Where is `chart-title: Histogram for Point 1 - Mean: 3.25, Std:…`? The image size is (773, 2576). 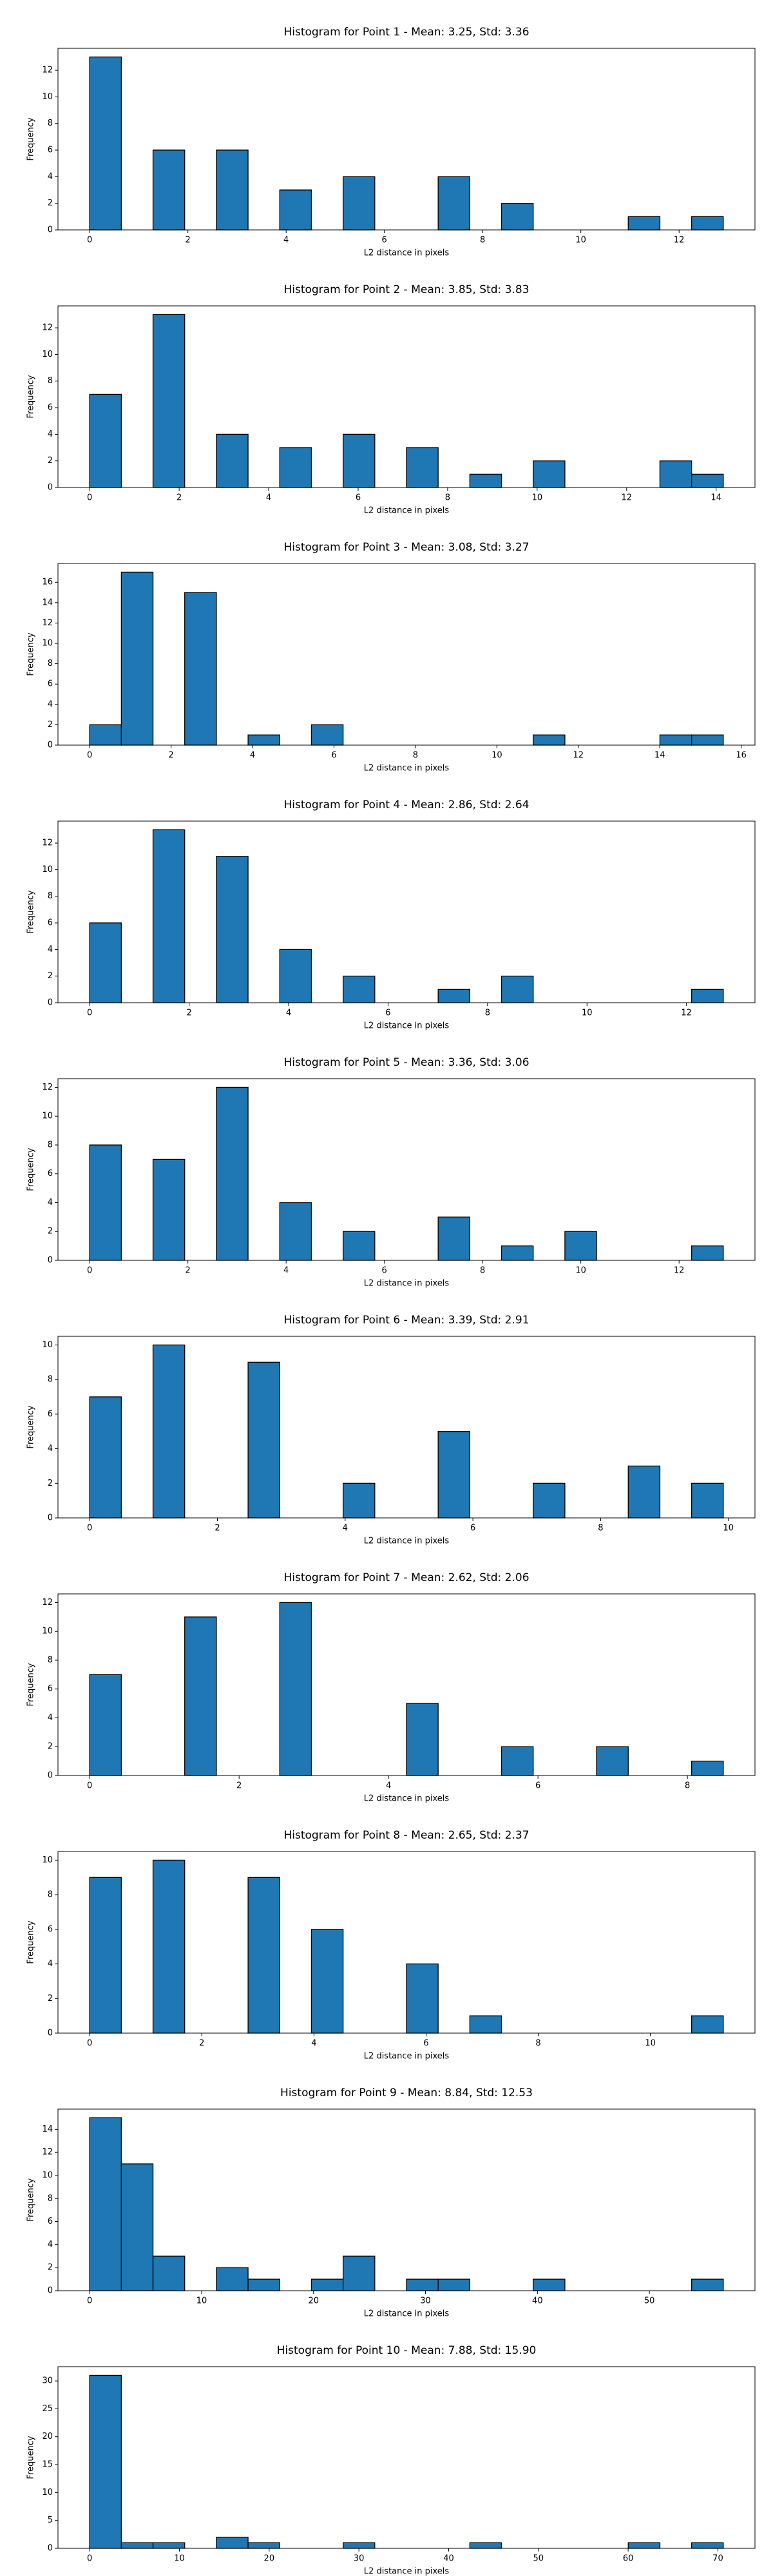 chart-title: Histogram for Point 1 - Mean: 3.25, Std:… is located at coordinates (406, 32).